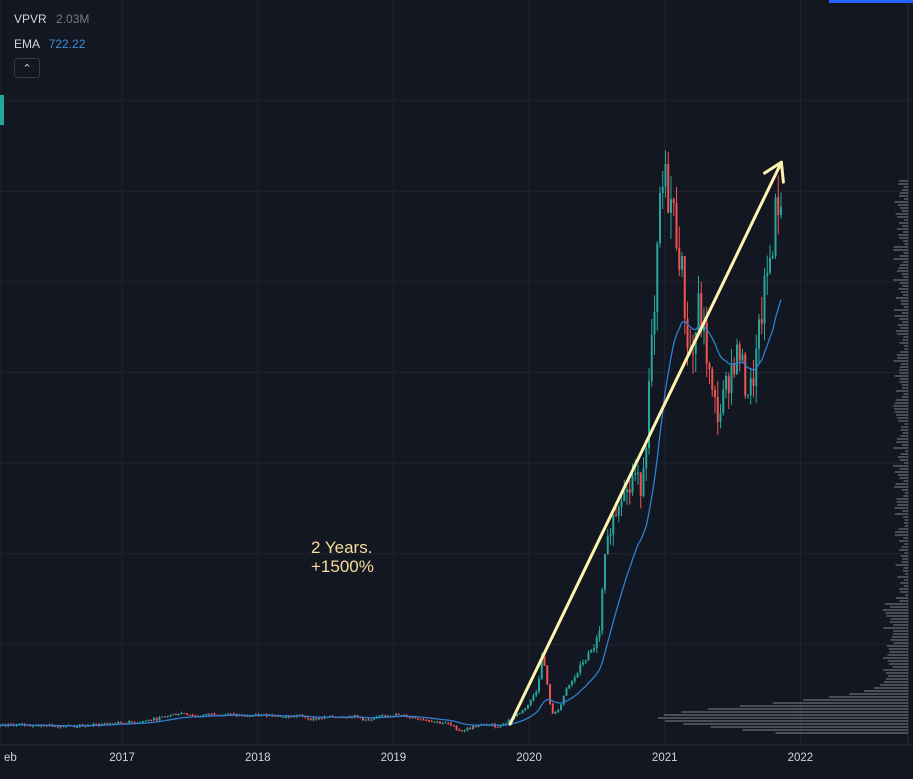 This screenshot has width=913, height=779. What do you see at coordinates (27, 68) in the screenshot?
I see `collapse-legend-button: ⌃` at bounding box center [27, 68].